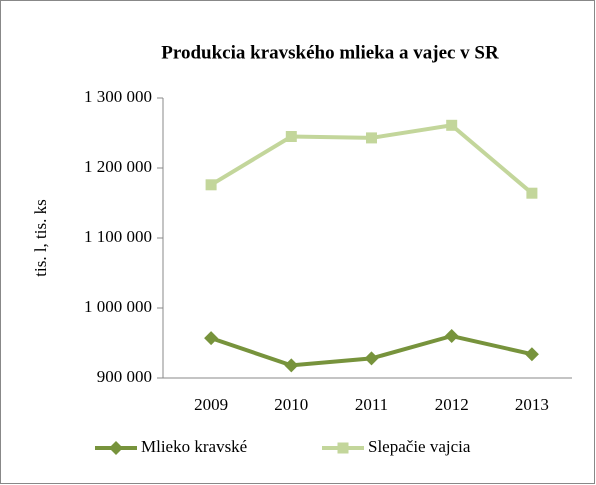 Image resolution: width=596 pixels, height=485 pixels. What do you see at coordinates (452, 404) in the screenshot?
I see `x-tick-label: 2012` at bounding box center [452, 404].